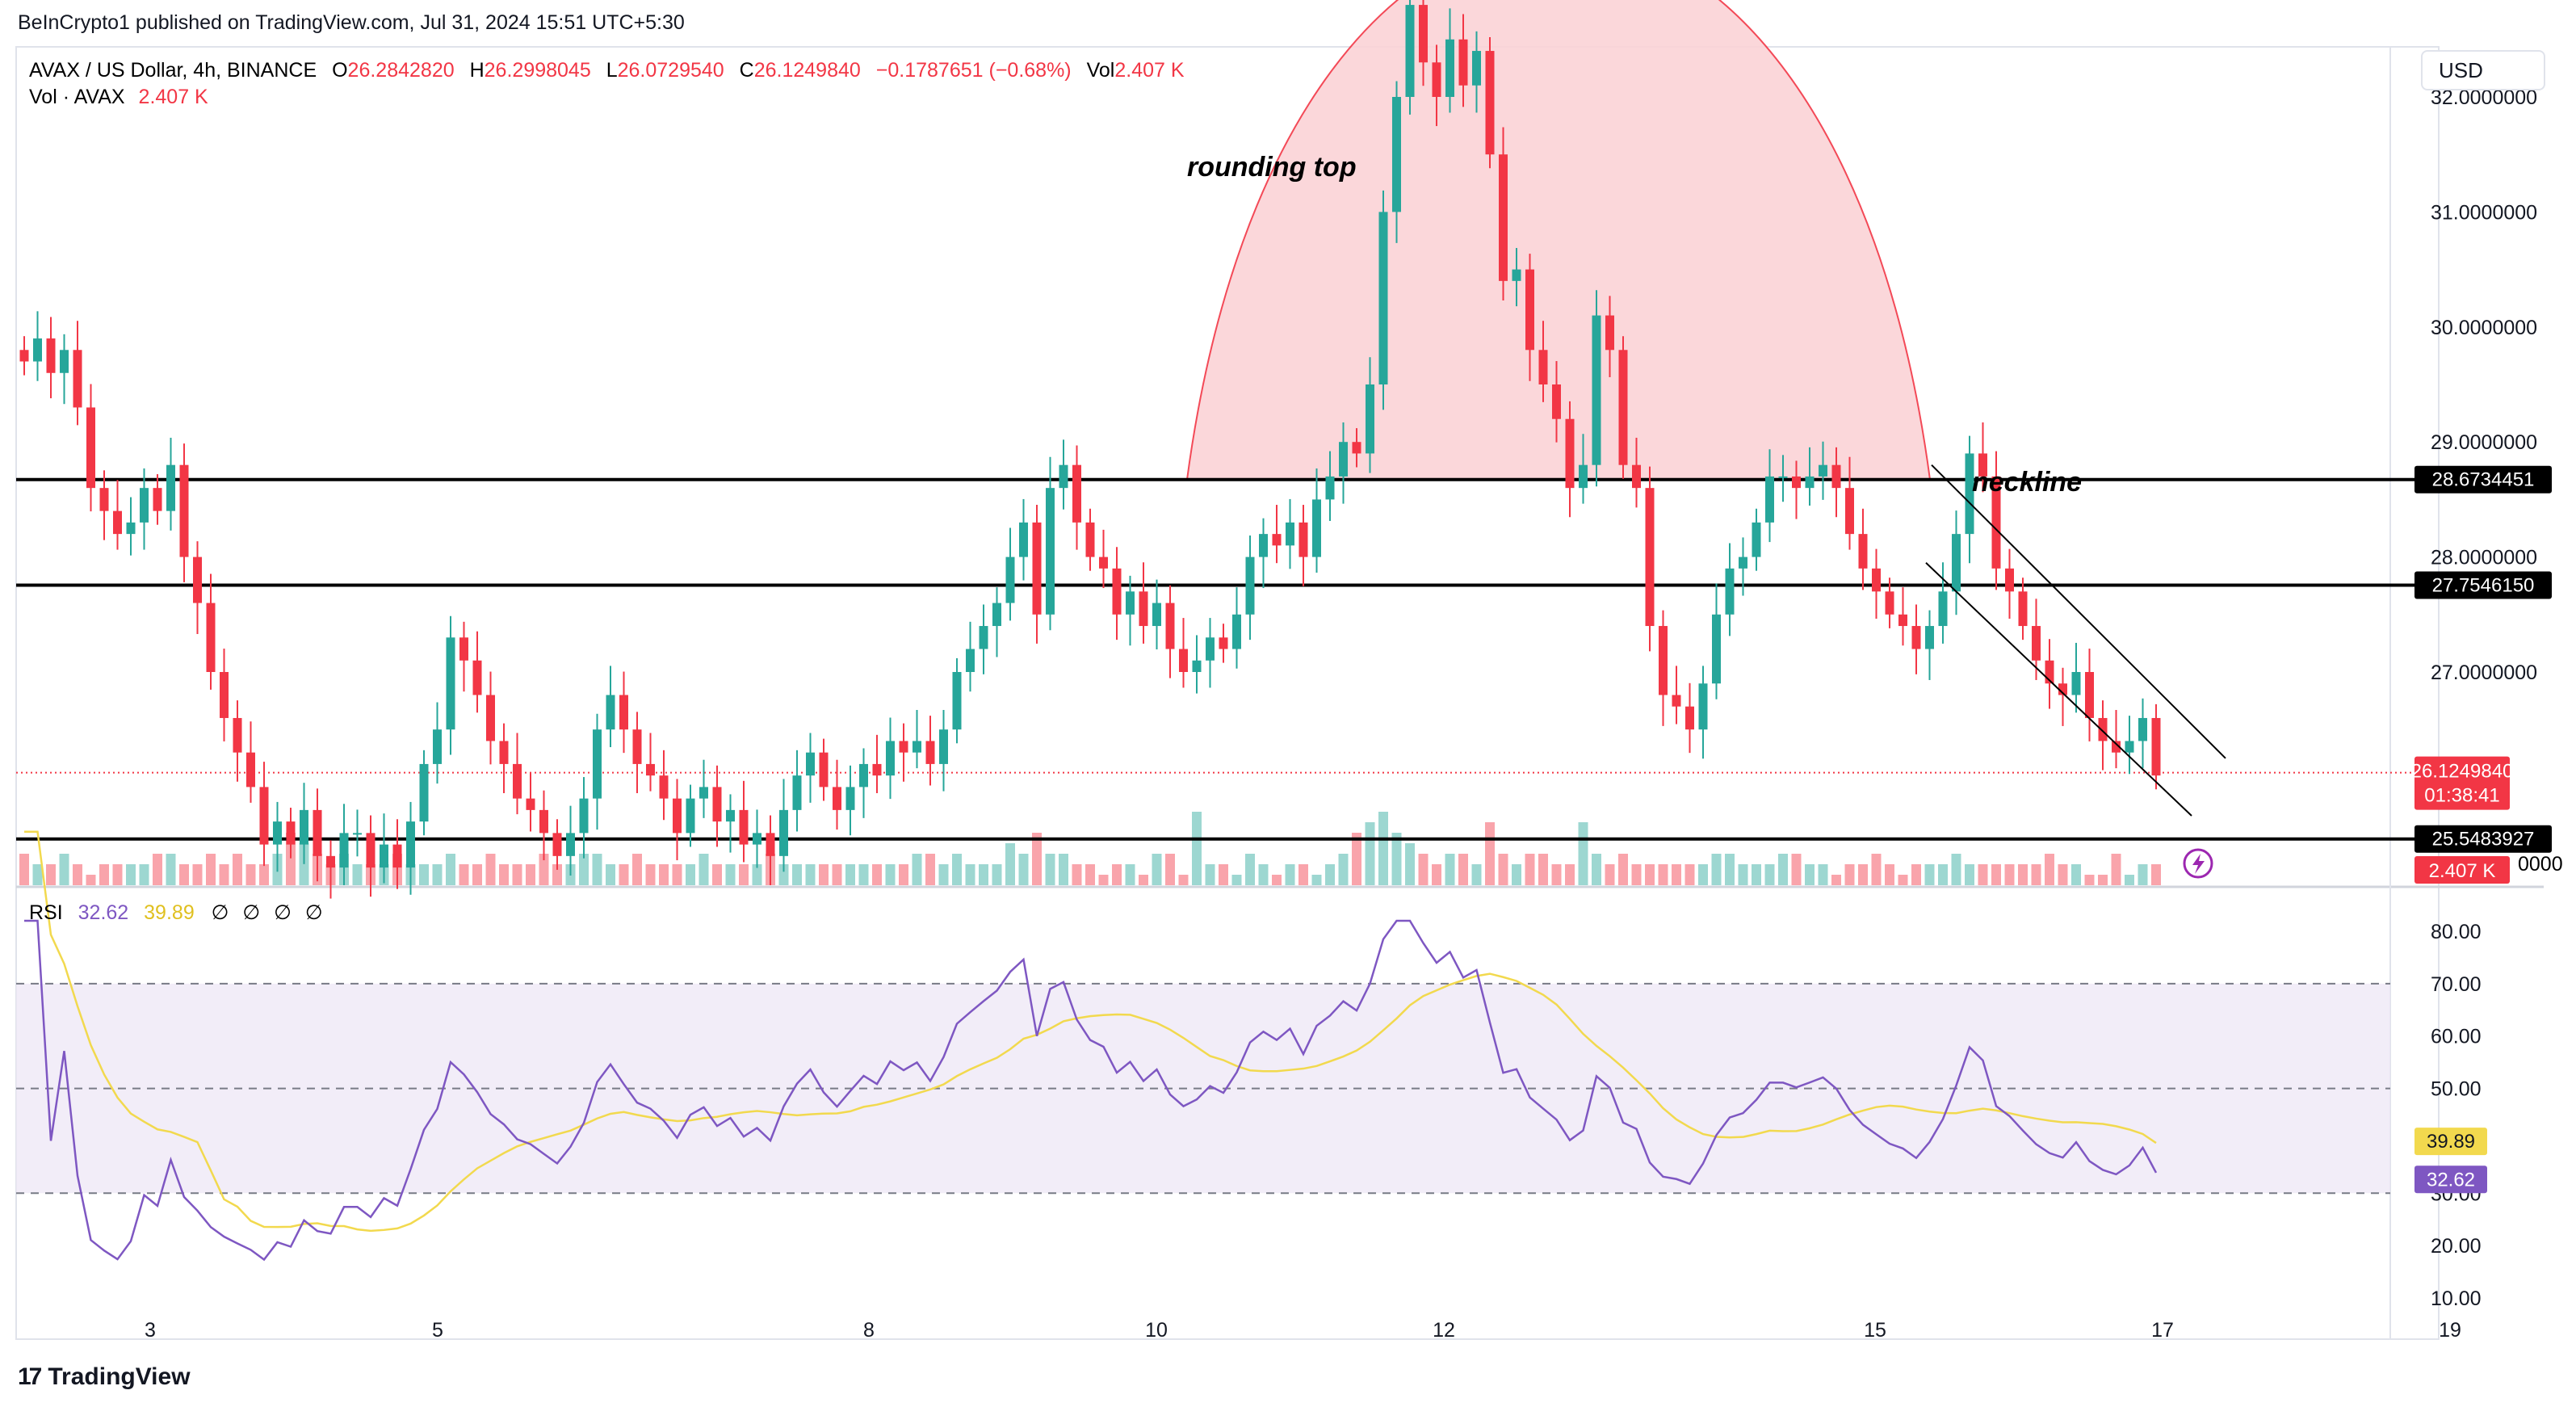 The width and height of the screenshot is (2576, 1407). What do you see at coordinates (2078, 611) in the screenshot?
I see `channel-upper` at bounding box center [2078, 611].